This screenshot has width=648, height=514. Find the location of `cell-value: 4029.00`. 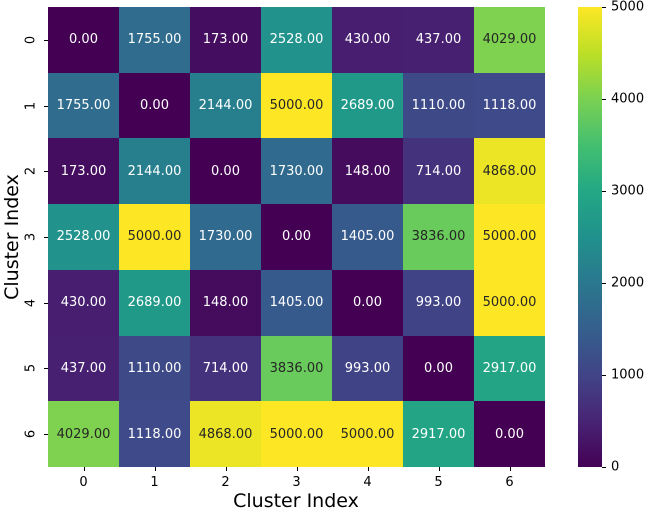

cell-value: 4029.00 is located at coordinates (509, 40).